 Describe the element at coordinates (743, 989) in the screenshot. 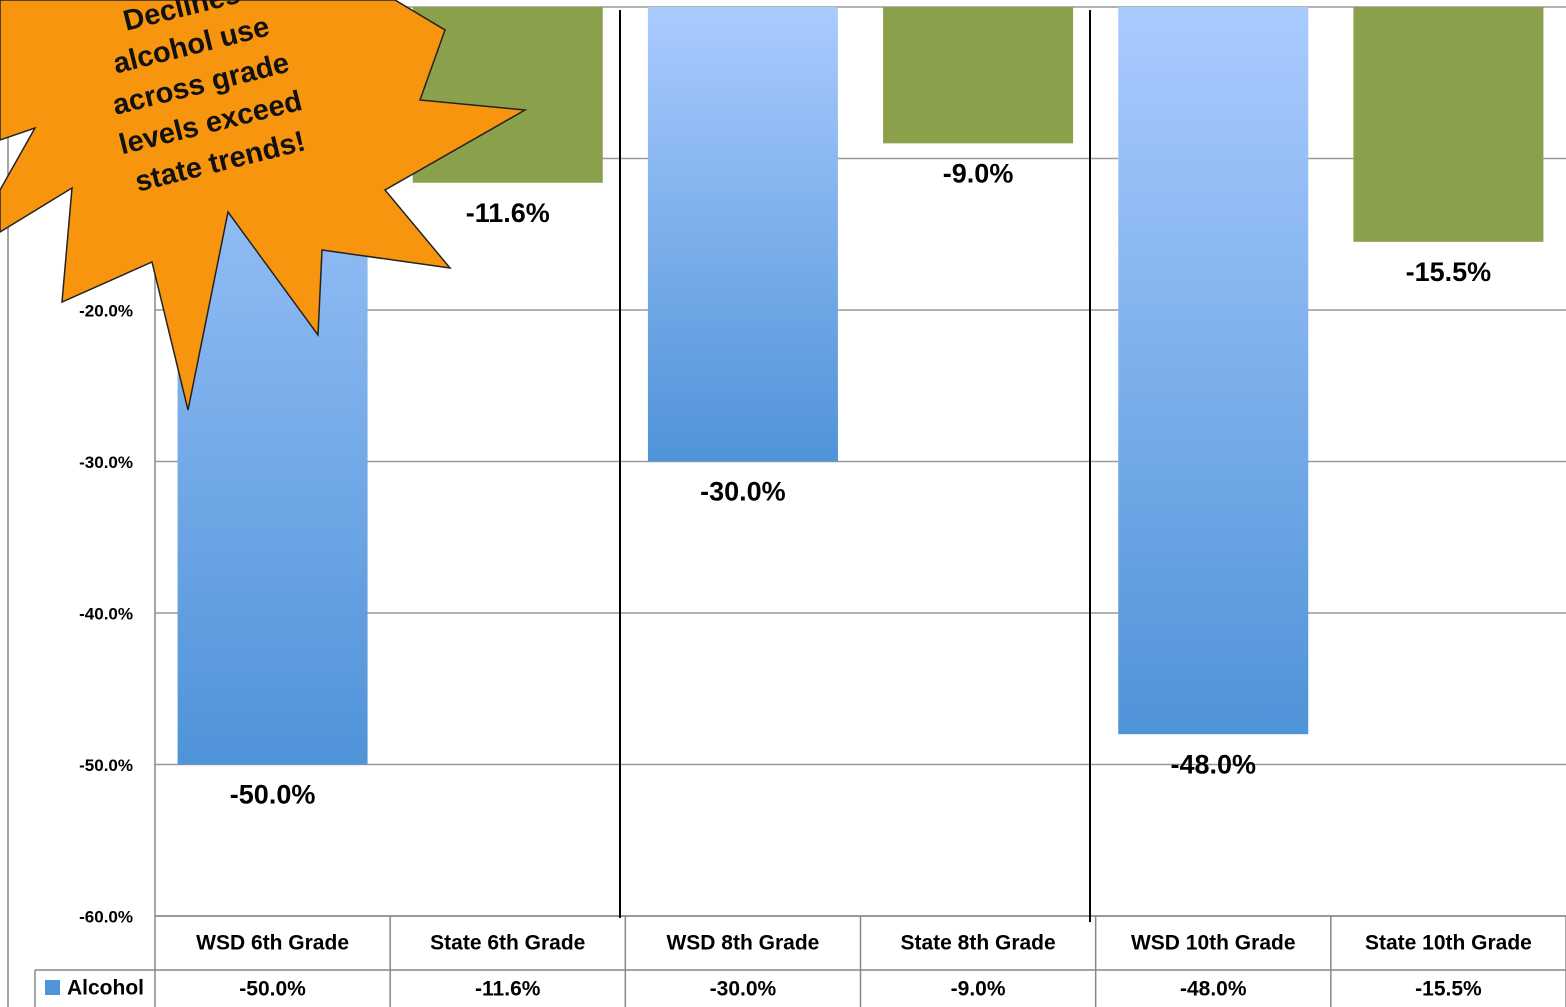

I see `table-value: -30.0%` at that location.